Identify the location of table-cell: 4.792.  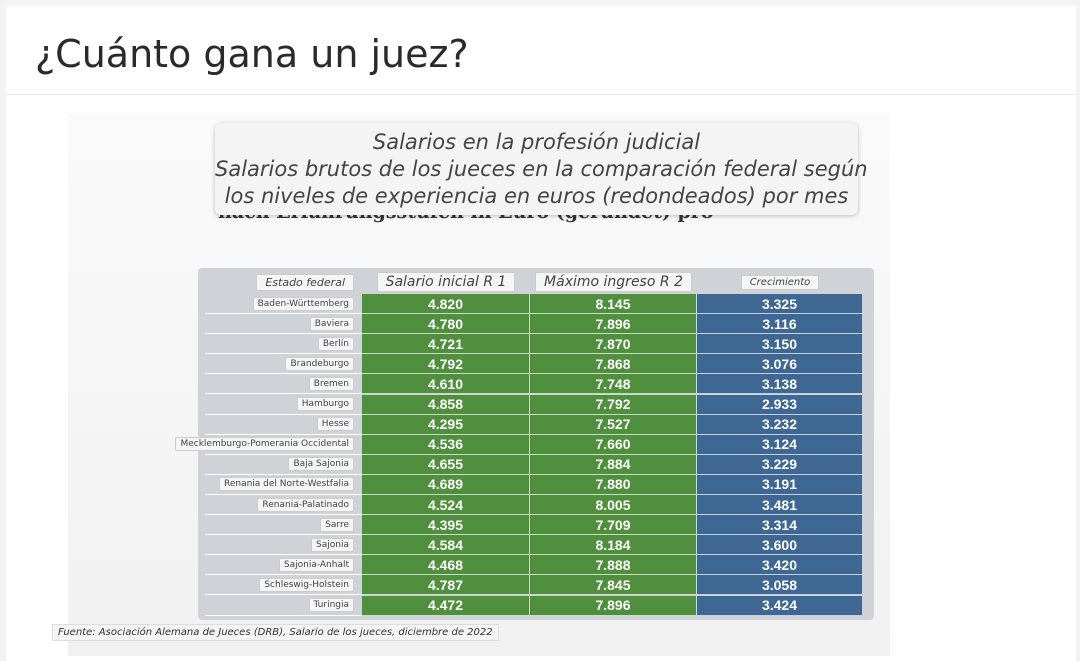
(446, 364).